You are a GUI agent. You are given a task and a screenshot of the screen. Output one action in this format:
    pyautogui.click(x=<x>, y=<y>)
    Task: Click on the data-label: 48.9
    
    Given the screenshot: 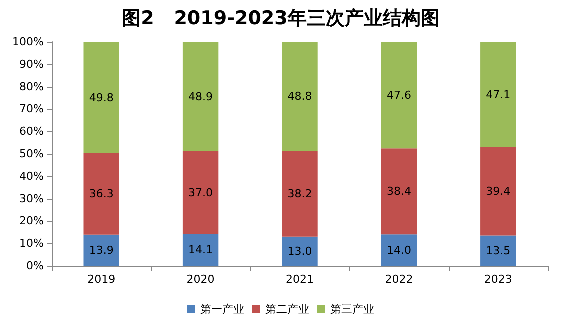 What is the action you would take?
    pyautogui.click(x=201, y=97)
    